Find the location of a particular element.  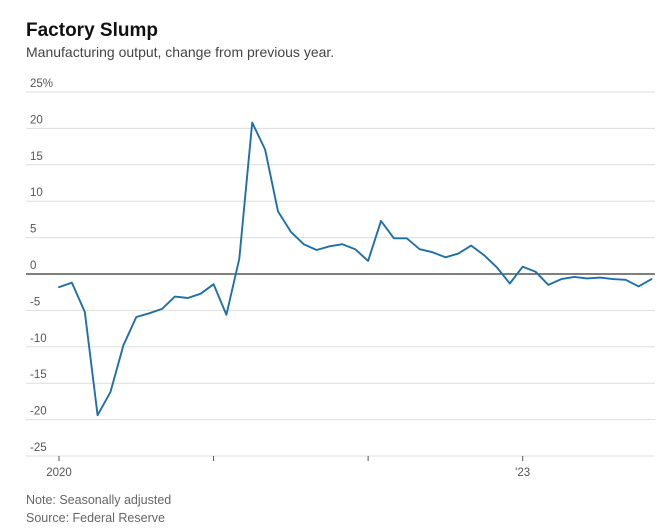

source-text: Source: Federal Reserve is located at coordinates (95, 518).